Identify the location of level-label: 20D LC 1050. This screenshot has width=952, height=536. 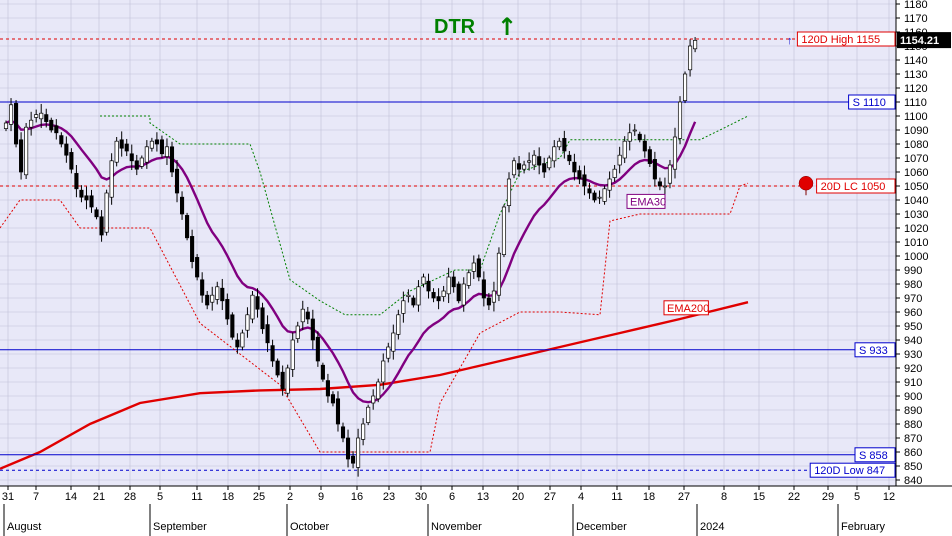
(853, 187).